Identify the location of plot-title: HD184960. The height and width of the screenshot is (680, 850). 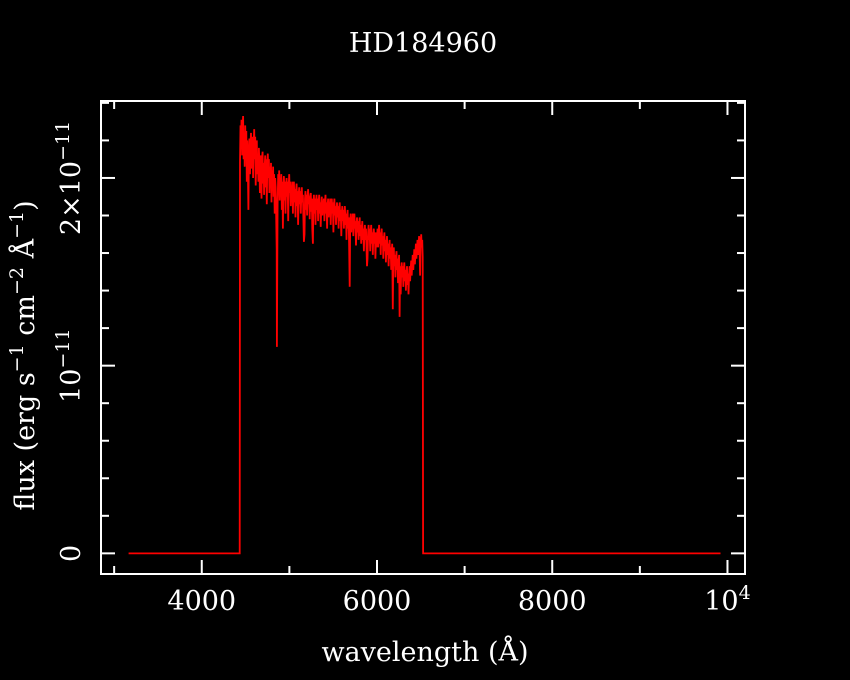
(423, 43).